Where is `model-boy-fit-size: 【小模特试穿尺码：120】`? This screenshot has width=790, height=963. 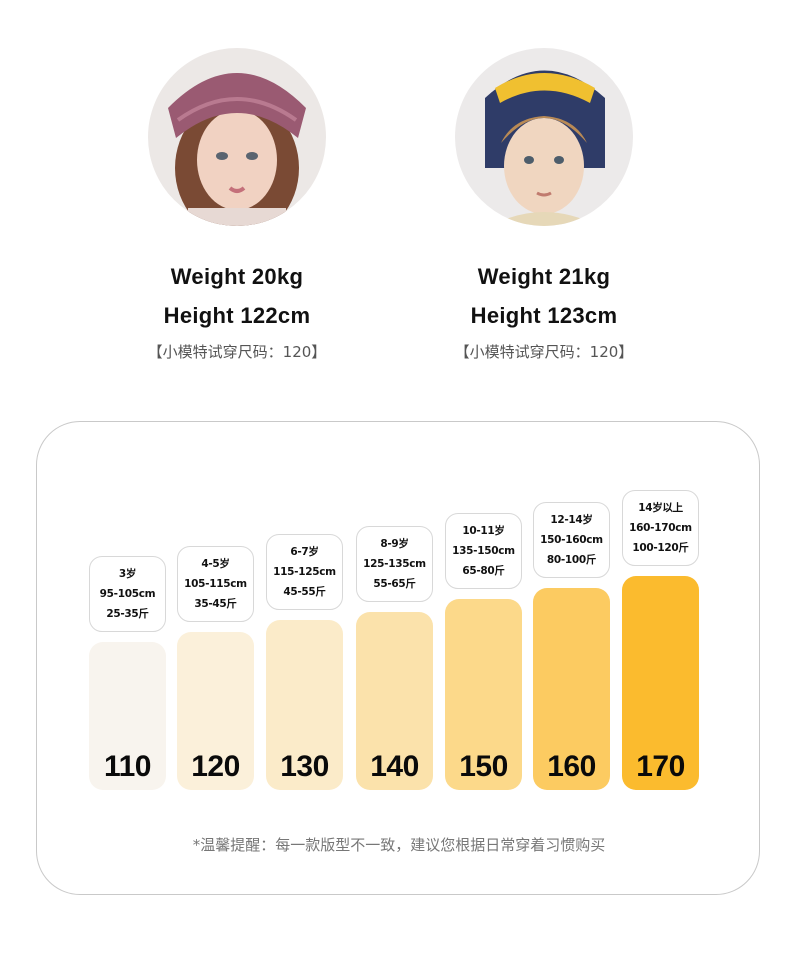
model-boy-fit-size: 【小模特试穿尺码：120】 is located at coordinates (544, 352).